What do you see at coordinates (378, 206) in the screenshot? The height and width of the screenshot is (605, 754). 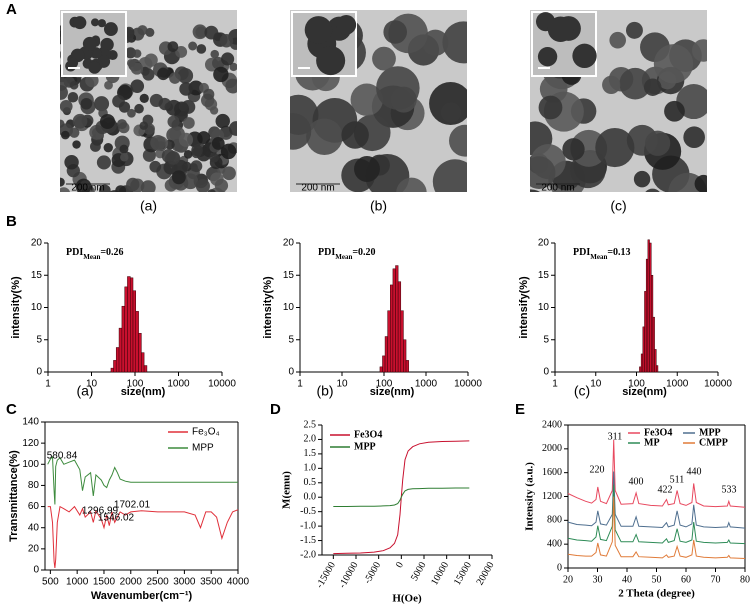 I see `image-caption: (b)` at bounding box center [378, 206].